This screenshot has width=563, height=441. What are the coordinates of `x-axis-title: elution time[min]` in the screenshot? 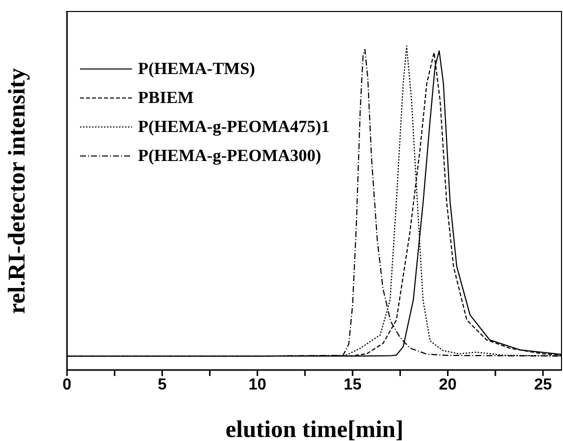 It's located at (315, 429).